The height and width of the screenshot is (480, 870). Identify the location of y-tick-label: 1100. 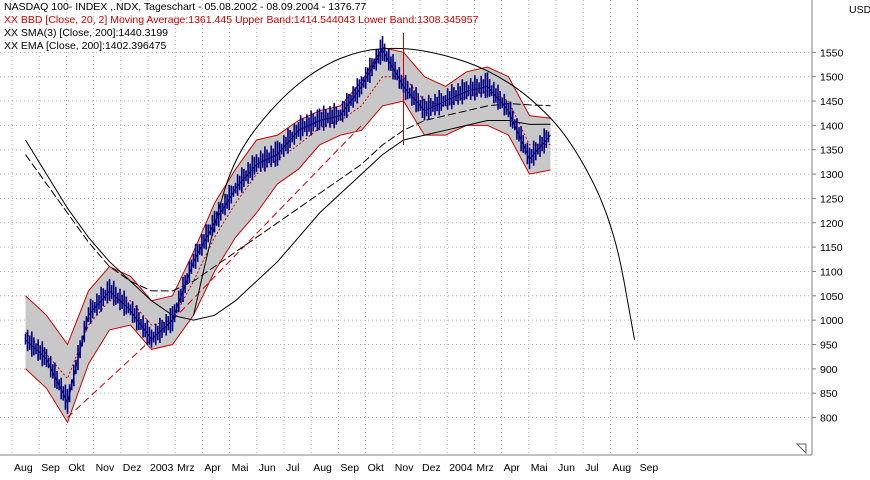
(831, 272).